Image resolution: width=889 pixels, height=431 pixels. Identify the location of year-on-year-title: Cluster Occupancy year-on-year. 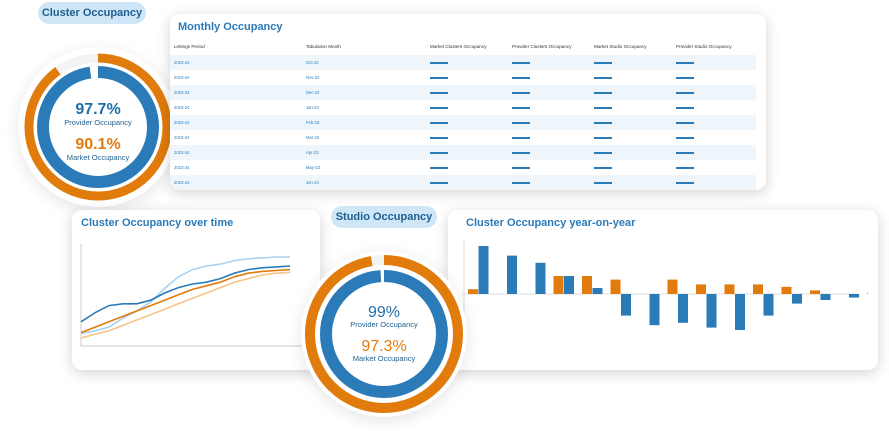
(551, 223).